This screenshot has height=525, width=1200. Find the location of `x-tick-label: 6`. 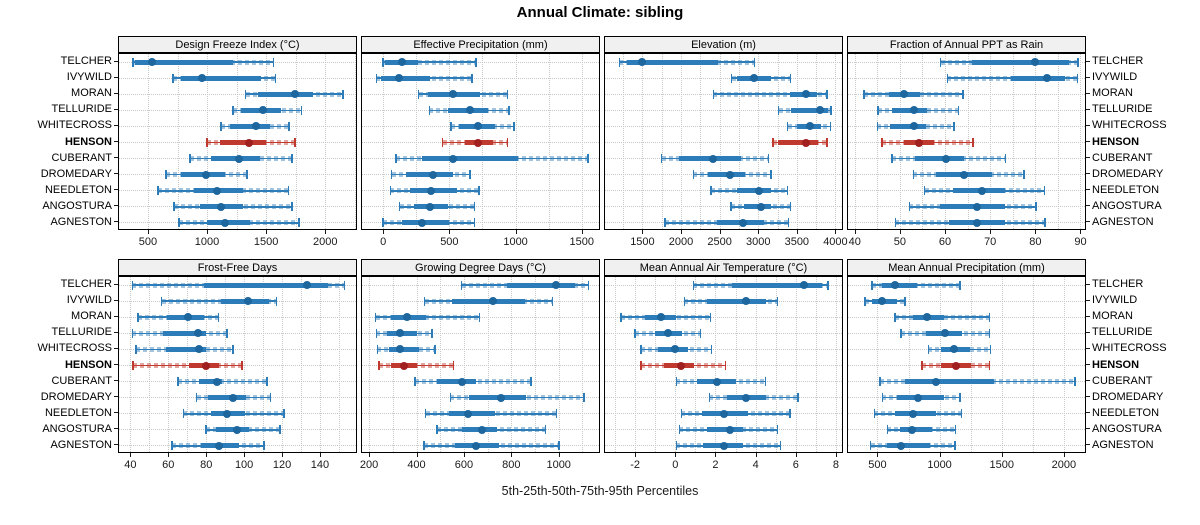

x-tick-label: 6 is located at coordinates (795, 465).